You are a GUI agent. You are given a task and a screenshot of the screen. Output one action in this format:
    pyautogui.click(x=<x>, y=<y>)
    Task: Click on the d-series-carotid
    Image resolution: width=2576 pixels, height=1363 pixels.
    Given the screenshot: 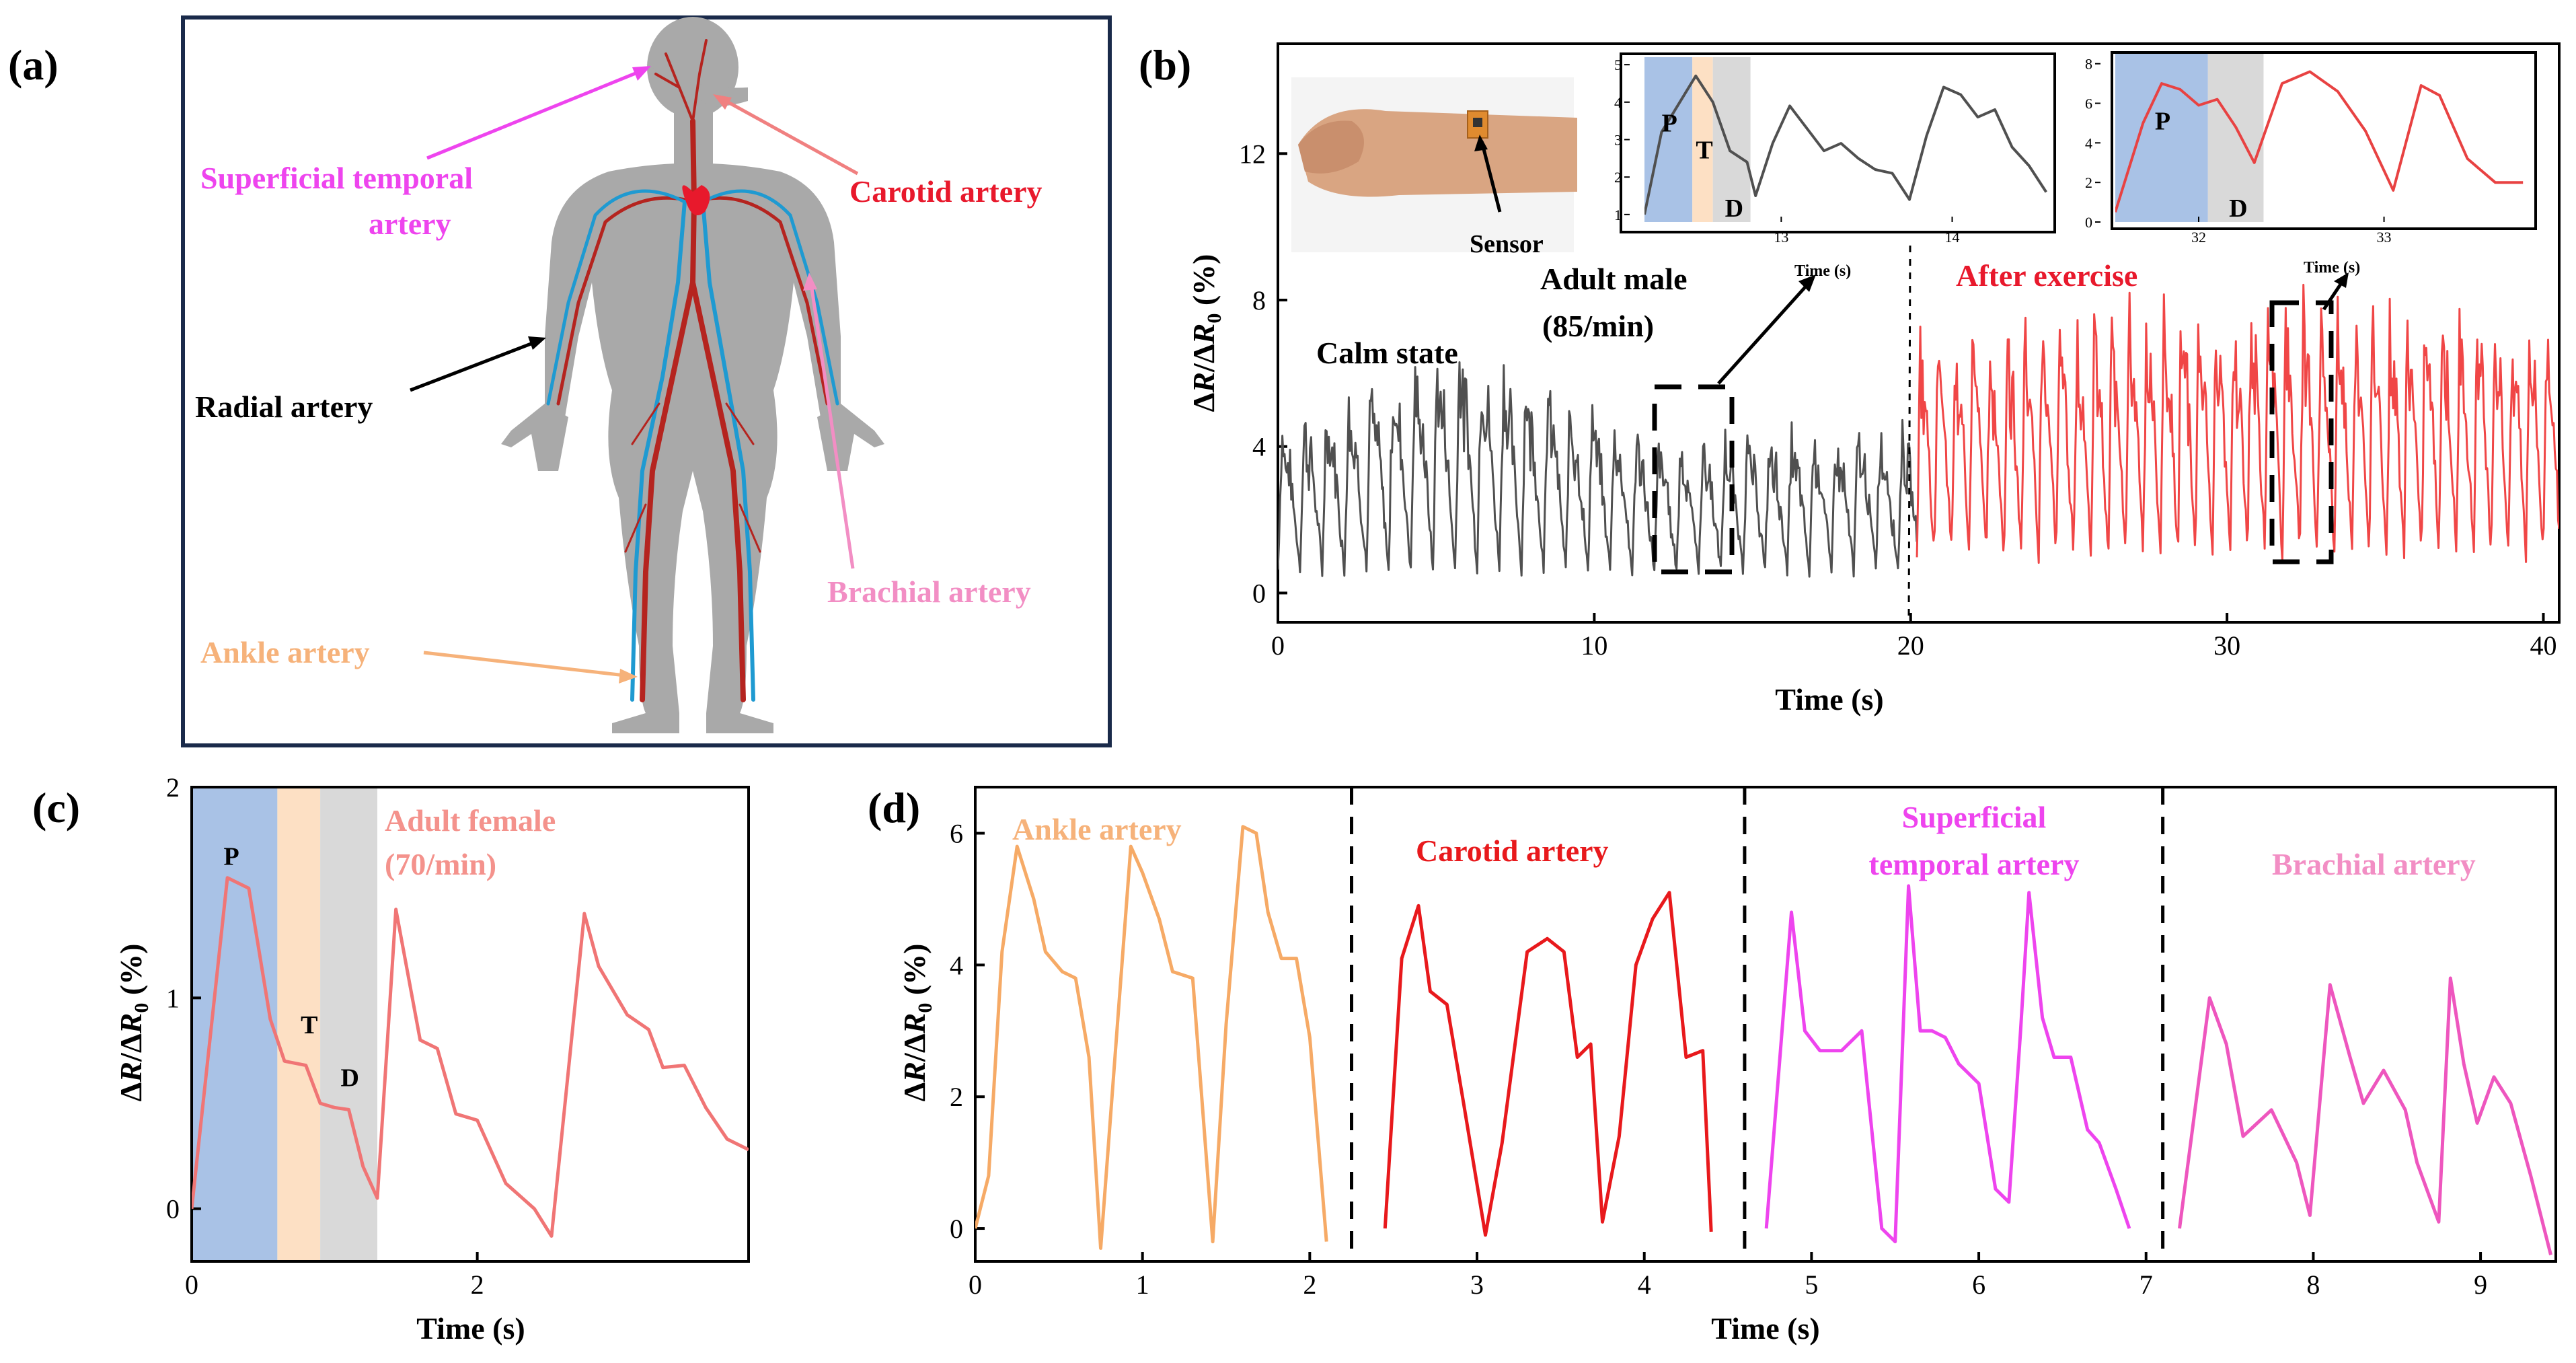 What is the action you would take?
    pyautogui.click(x=1548, y=1064)
    